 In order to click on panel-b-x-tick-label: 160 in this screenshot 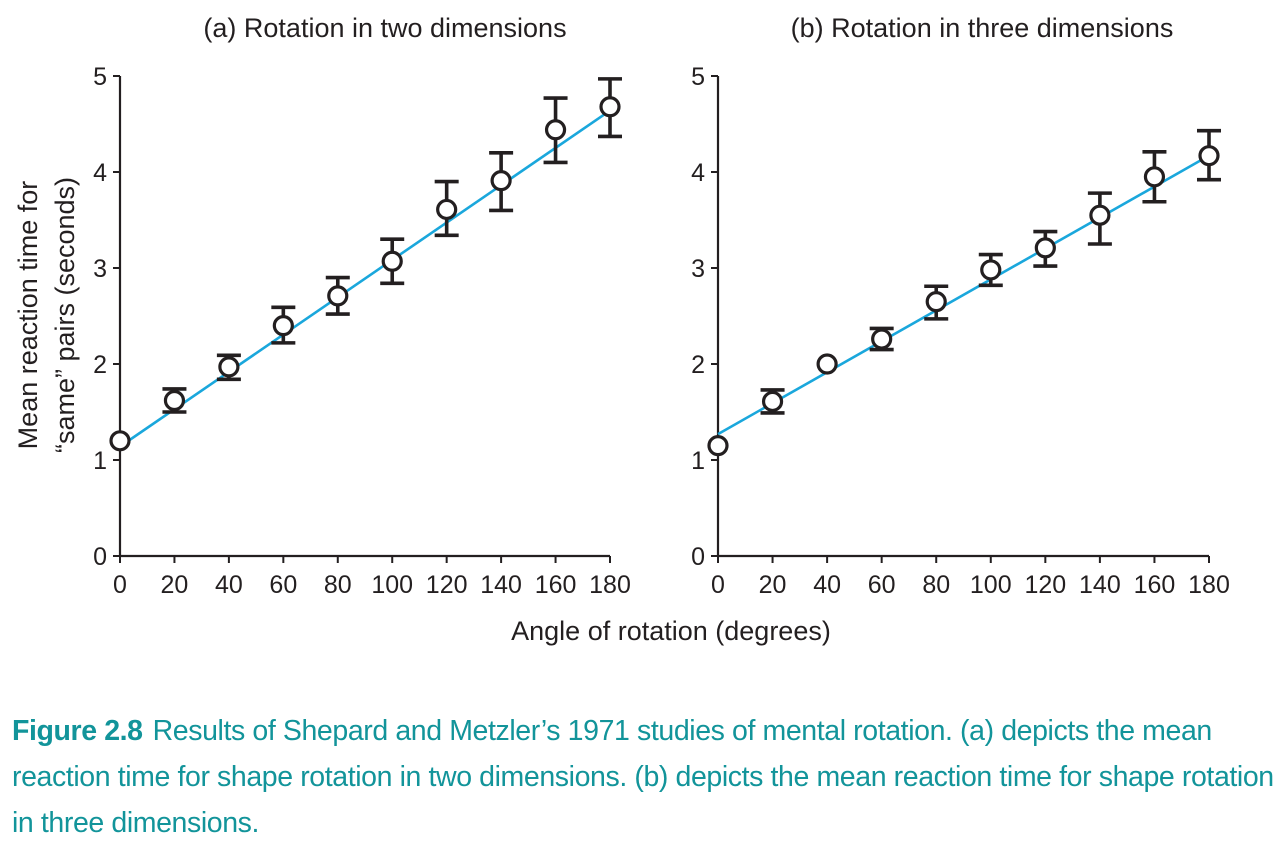, I will do `click(1155, 585)`.